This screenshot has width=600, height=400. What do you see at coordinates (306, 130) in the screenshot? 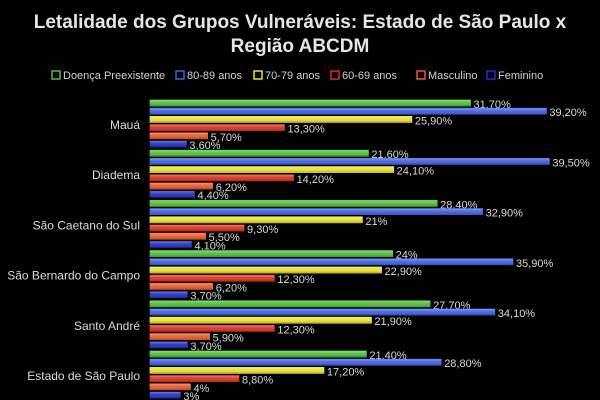
I see `data-label: 13,30%` at bounding box center [306, 130].